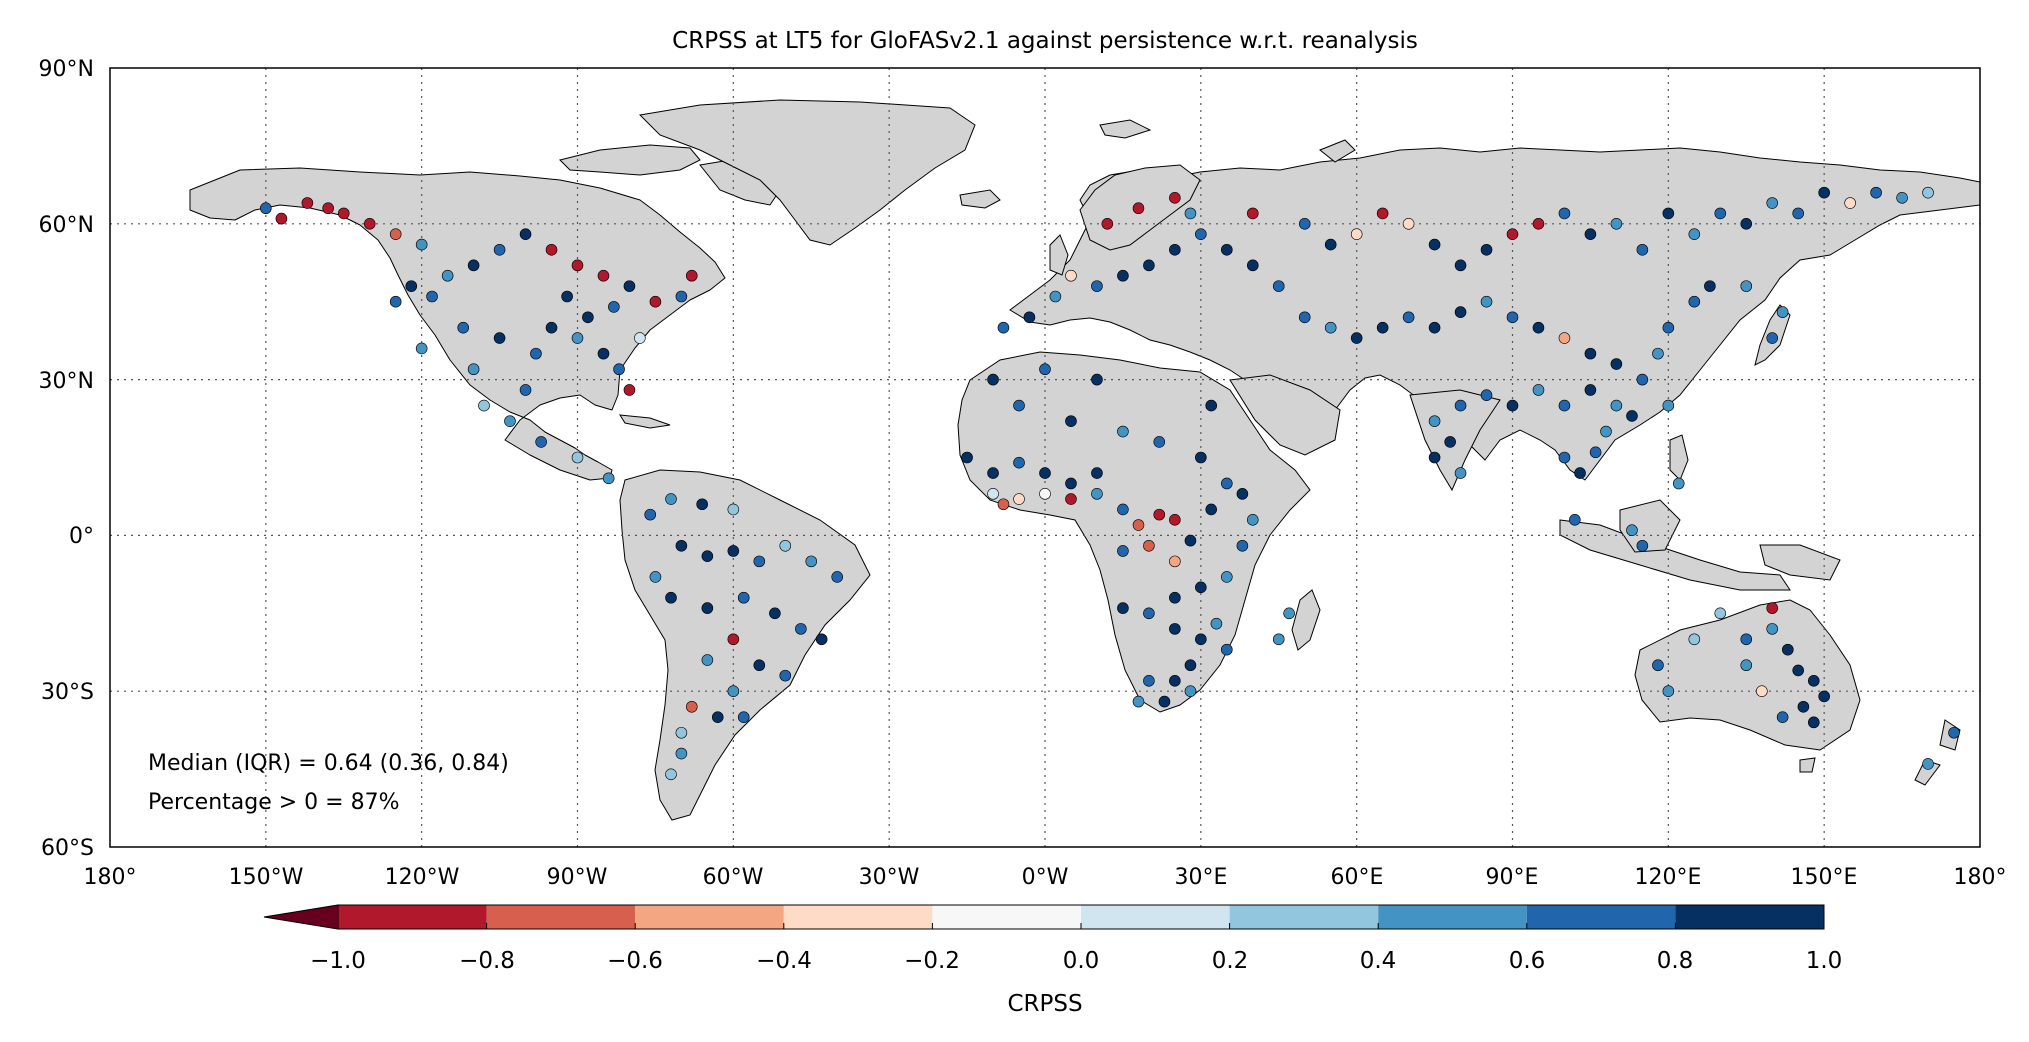  Describe the element at coordinates (807, 172) in the screenshot. I see `land-greenland` at that location.